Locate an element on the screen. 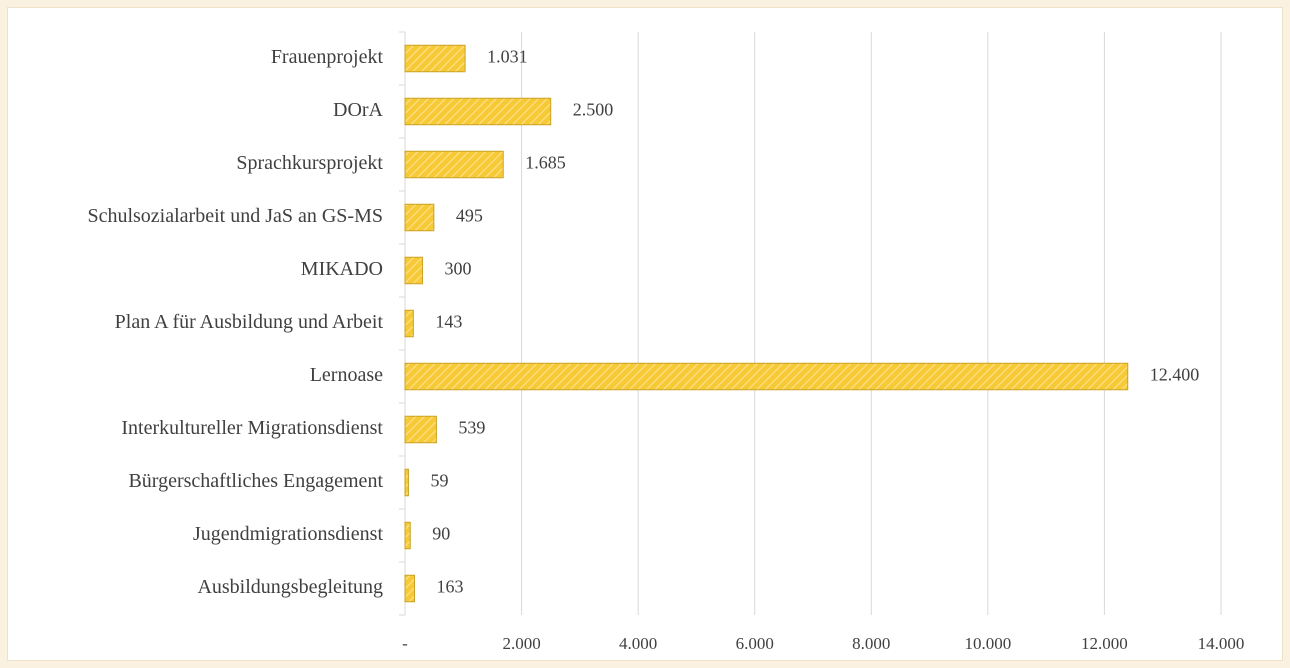 This screenshot has width=1290, height=668. value-label: 1.031 is located at coordinates (507, 57).